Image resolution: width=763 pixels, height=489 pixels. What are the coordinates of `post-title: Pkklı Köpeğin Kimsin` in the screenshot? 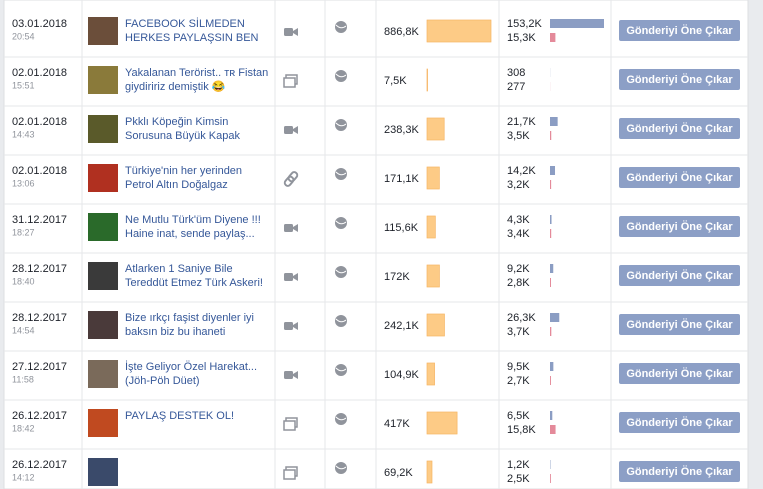 It's located at (176, 122).